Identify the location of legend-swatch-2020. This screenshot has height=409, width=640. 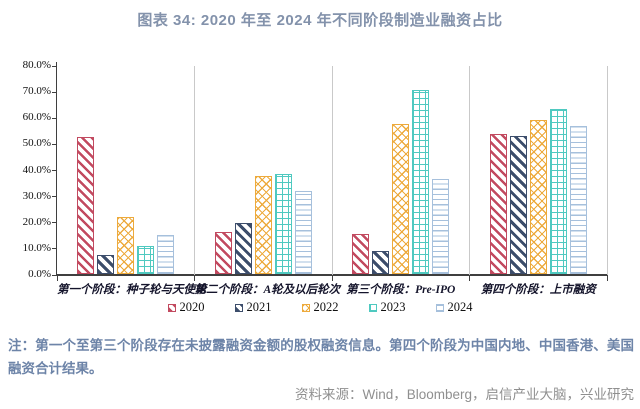
(171, 307).